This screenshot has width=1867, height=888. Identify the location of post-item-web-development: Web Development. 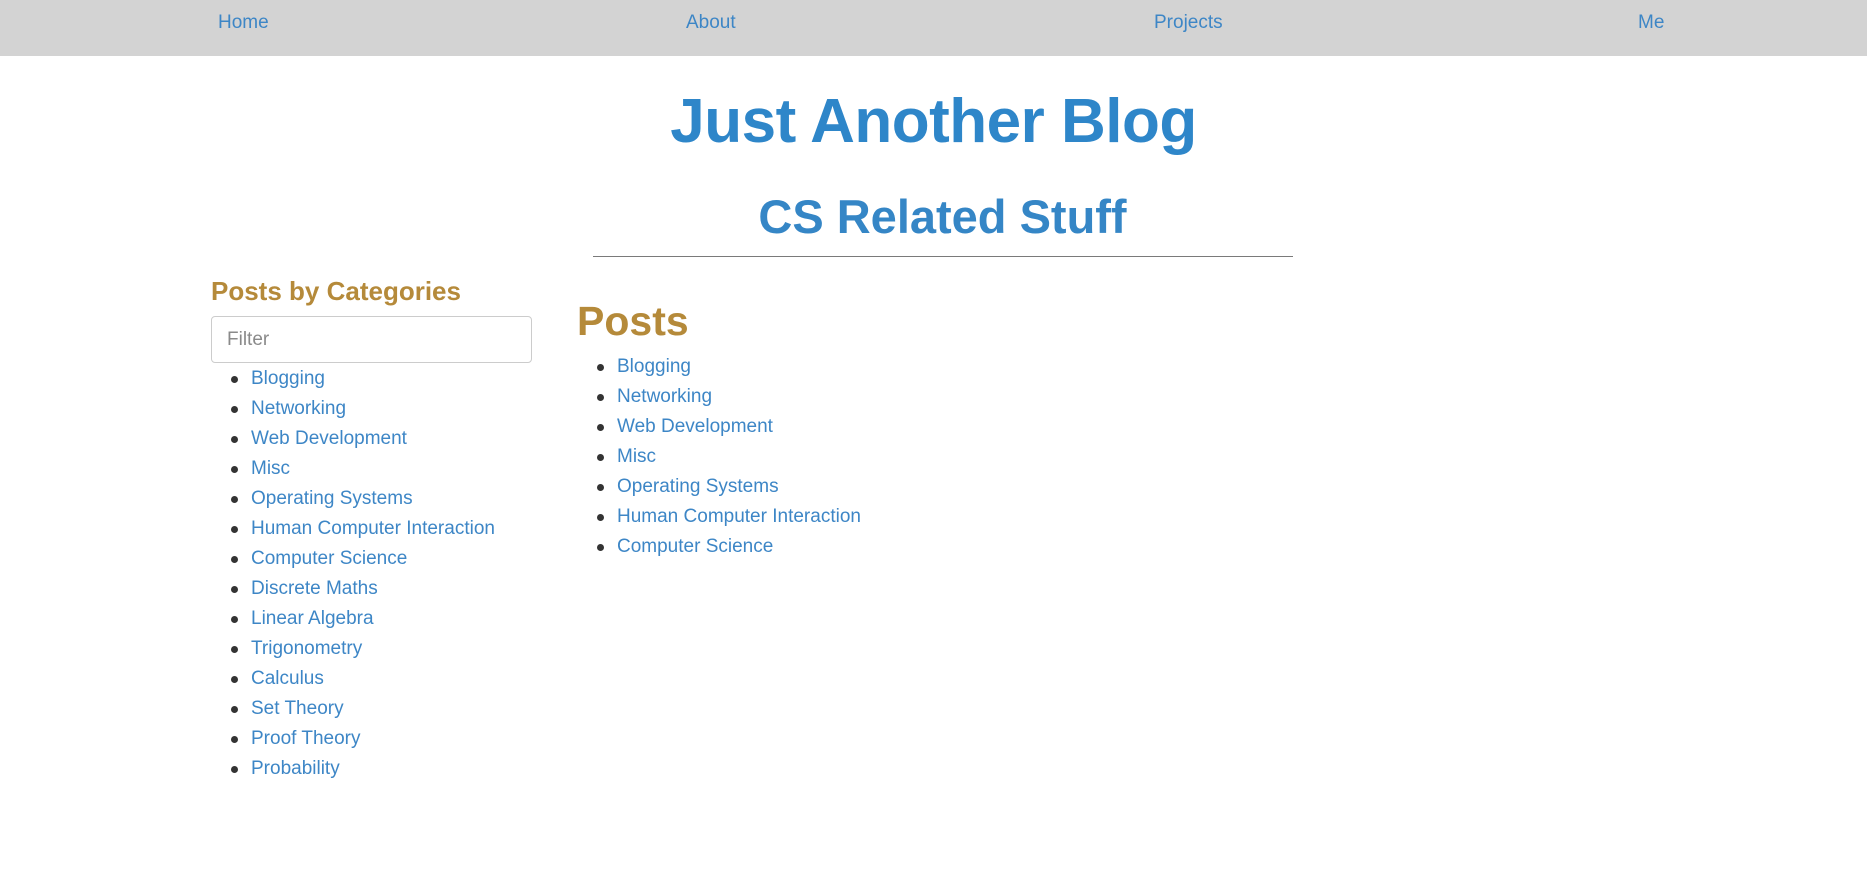
(729, 427).